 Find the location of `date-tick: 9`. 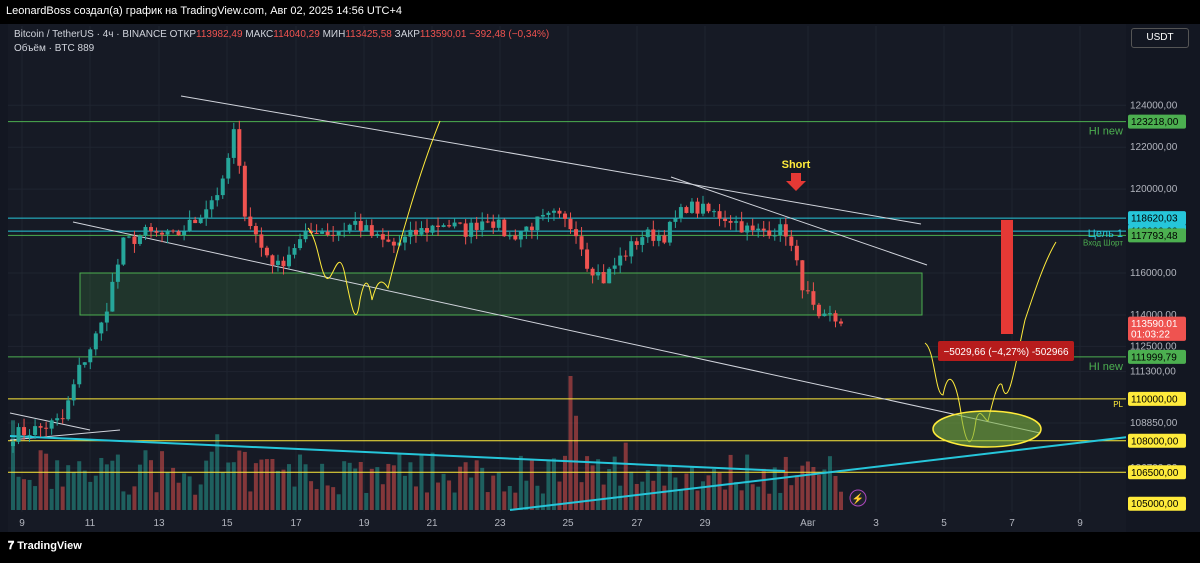

date-tick: 9 is located at coordinates (22, 523).